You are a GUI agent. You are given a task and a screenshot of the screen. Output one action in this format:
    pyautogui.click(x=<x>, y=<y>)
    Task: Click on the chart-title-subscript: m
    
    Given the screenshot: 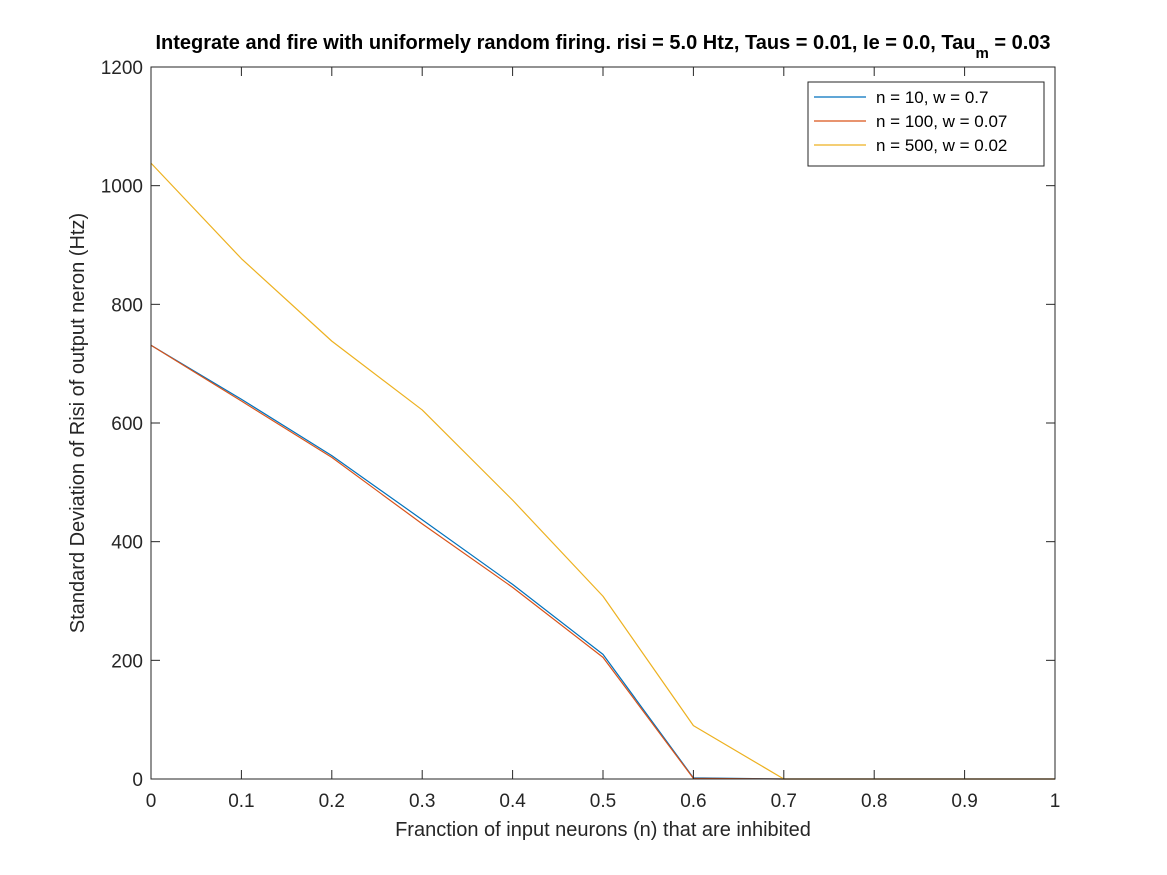 What is the action you would take?
    pyautogui.click(x=981, y=53)
    